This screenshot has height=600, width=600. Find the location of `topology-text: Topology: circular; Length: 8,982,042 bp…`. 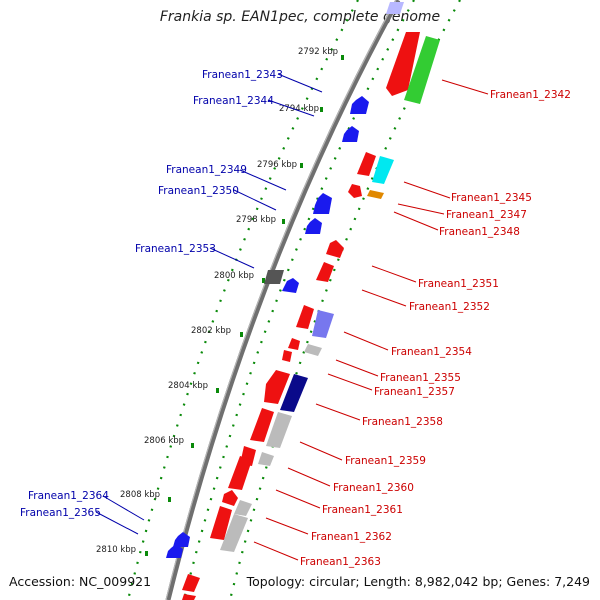

topology-text: Topology: circular; Length: 8,982,042 bp… is located at coordinates (418, 581).